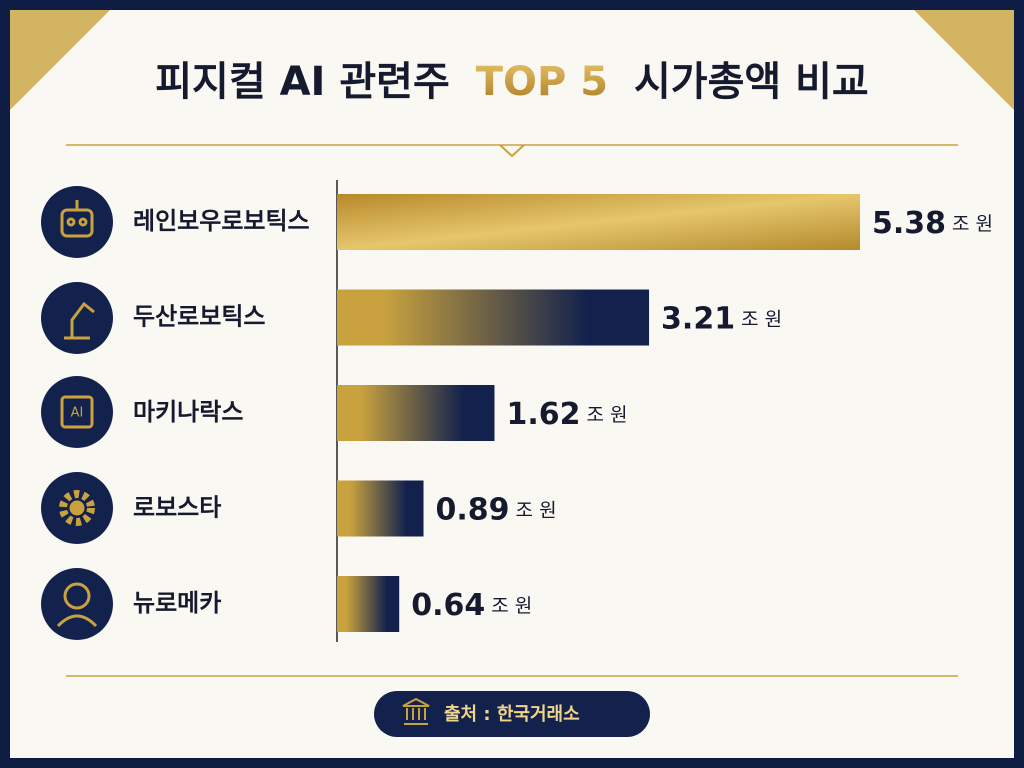  Describe the element at coordinates (512, 151) in the screenshot. I see `divider-ornament` at that location.